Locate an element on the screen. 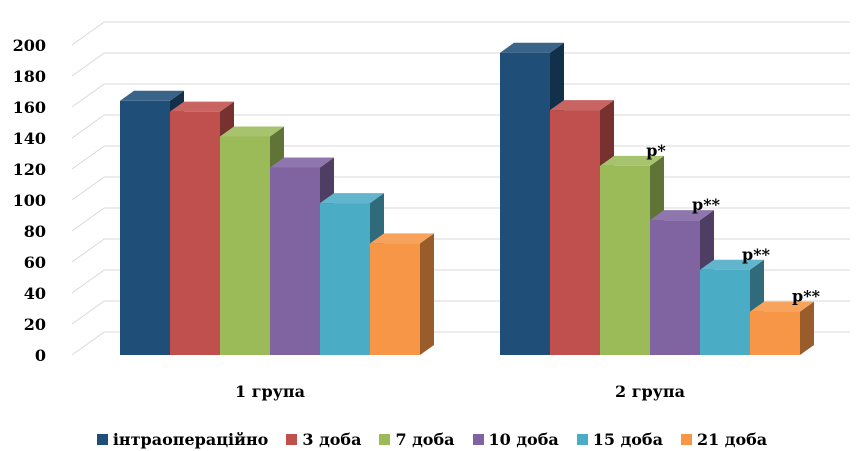 The image size is (864, 451). legend-item: 7 доба is located at coordinates (417, 439).